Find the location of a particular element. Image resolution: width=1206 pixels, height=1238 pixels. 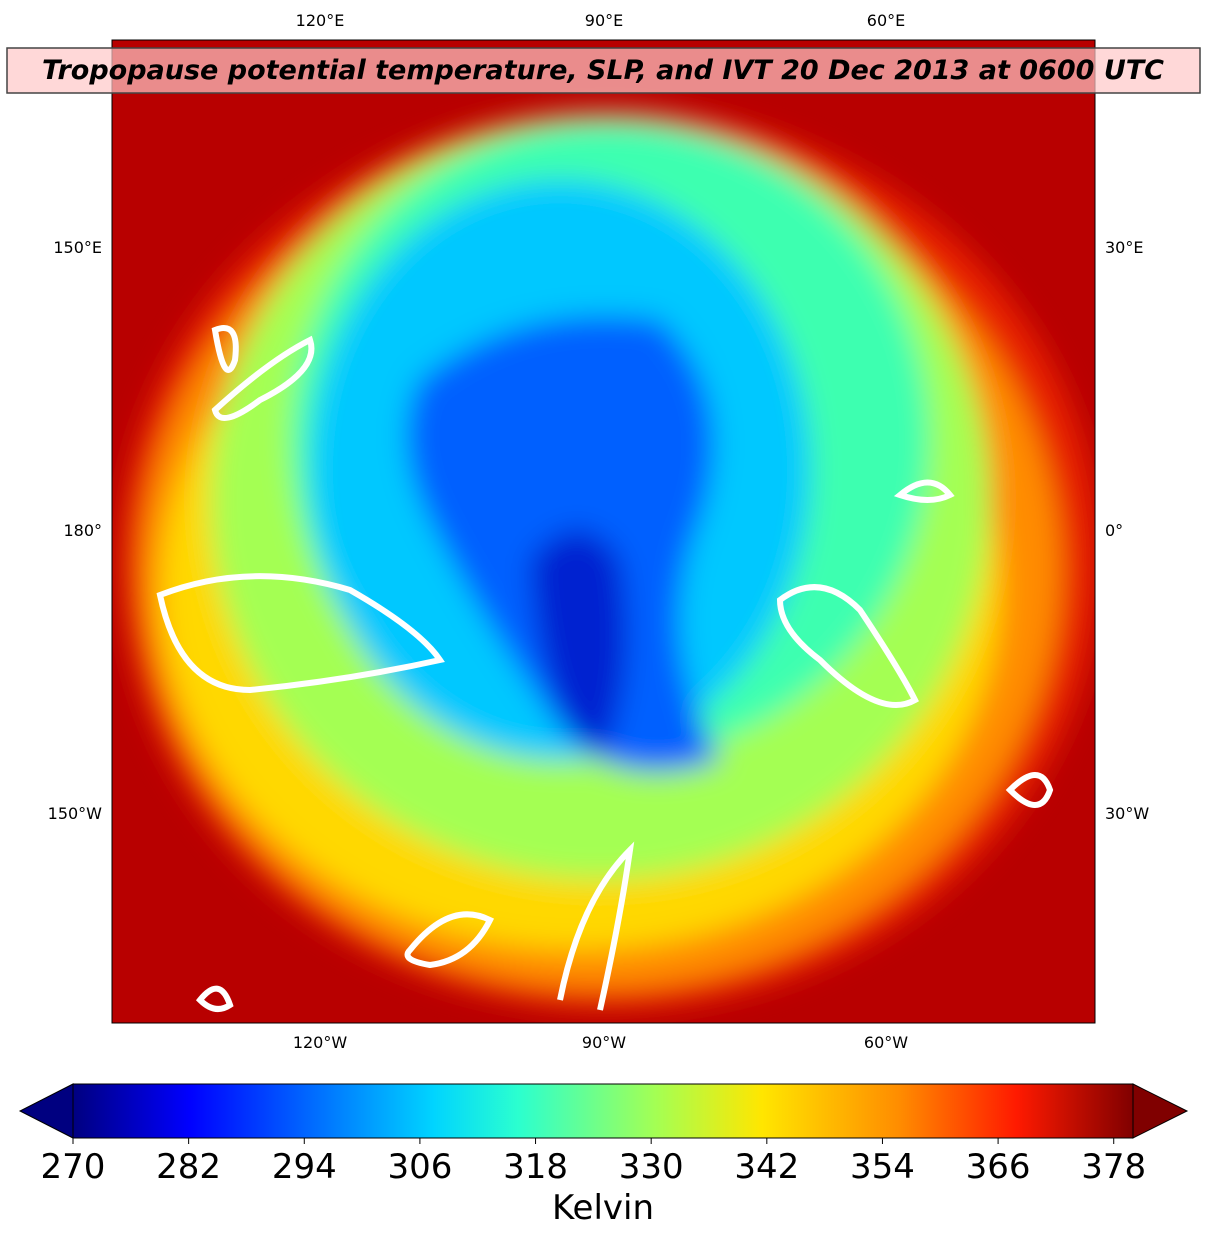

colorbar-tick-label: 330 is located at coordinates (651, 1167).